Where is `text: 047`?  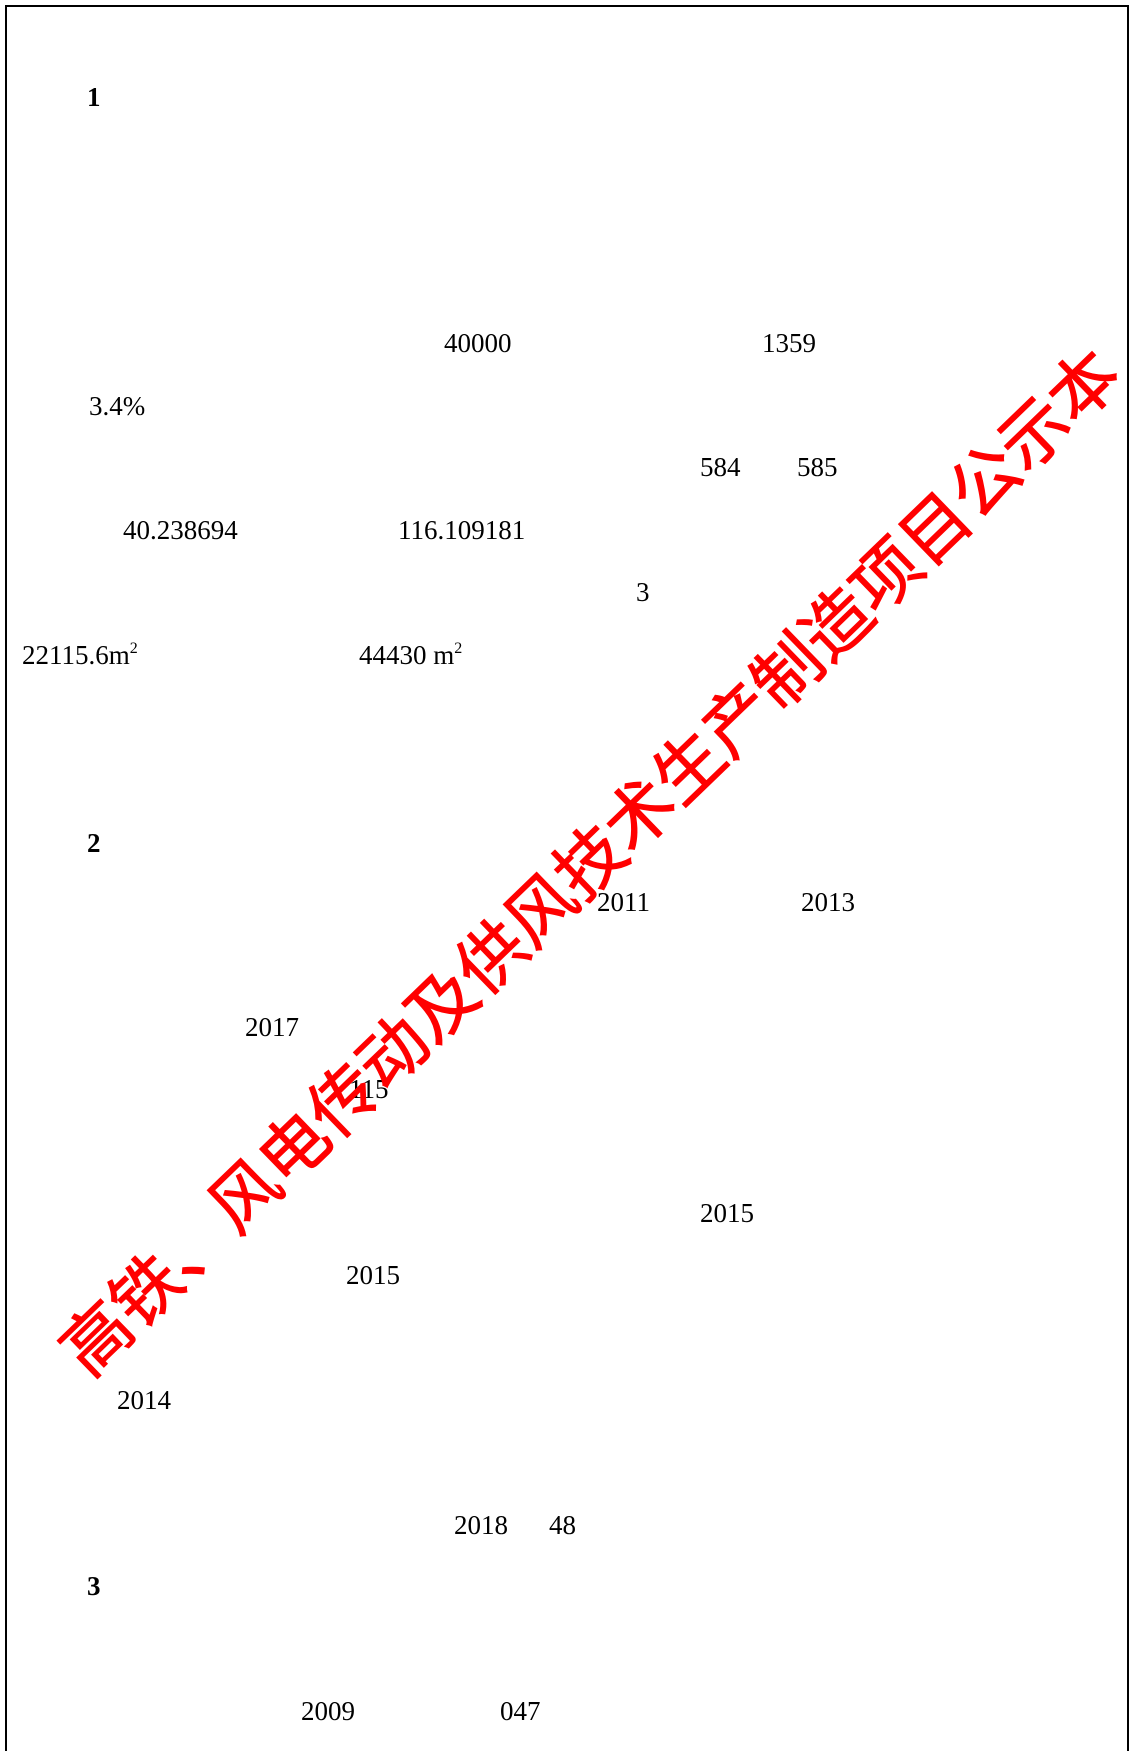 text: 047 is located at coordinates (520, 1711).